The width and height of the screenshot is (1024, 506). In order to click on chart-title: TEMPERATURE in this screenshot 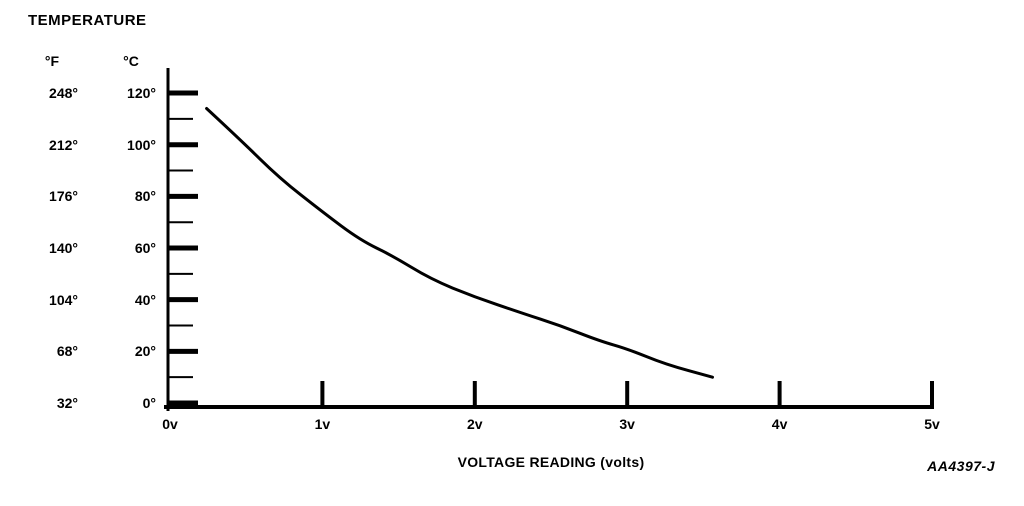, I will do `click(87, 20)`.